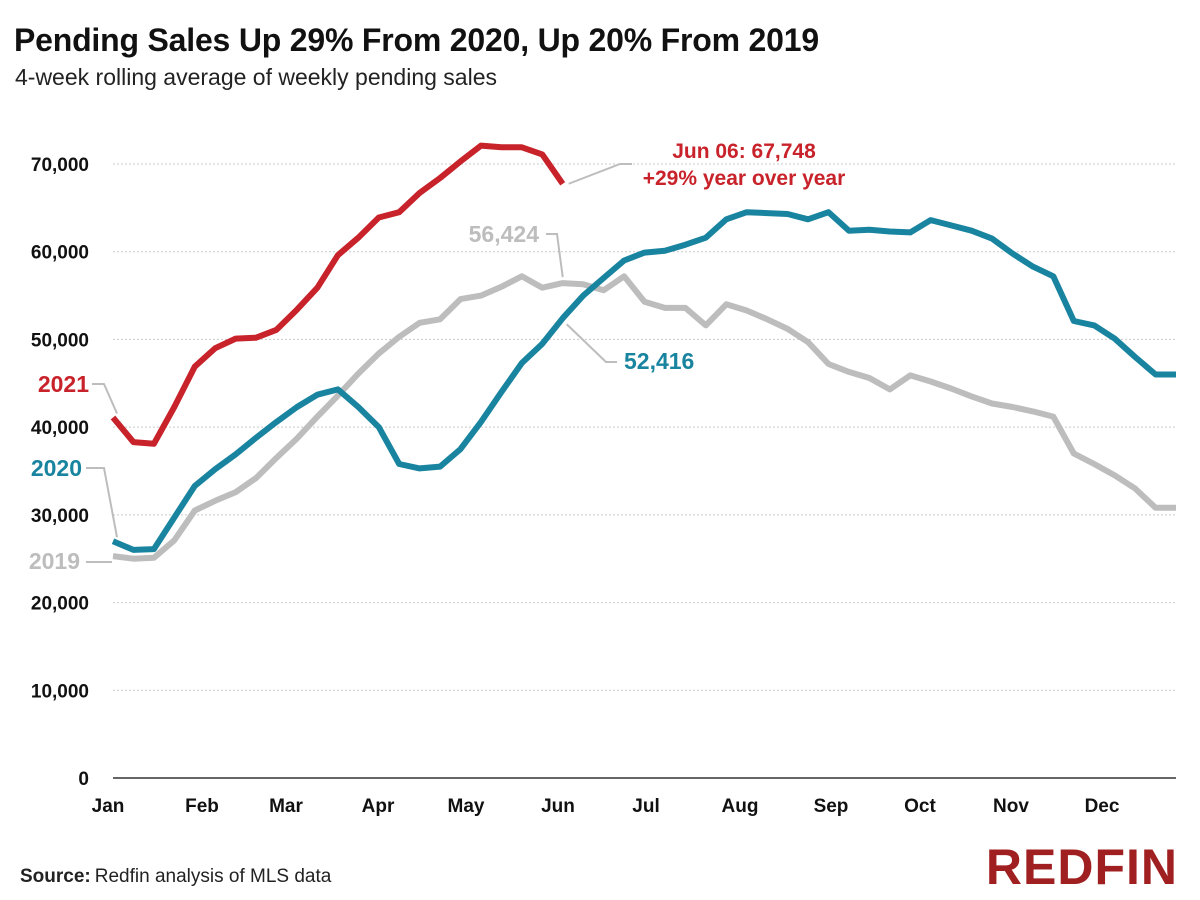 This screenshot has height=900, width=1200. What do you see at coordinates (63, 384) in the screenshot?
I see `series-label-2021: 2021` at bounding box center [63, 384].